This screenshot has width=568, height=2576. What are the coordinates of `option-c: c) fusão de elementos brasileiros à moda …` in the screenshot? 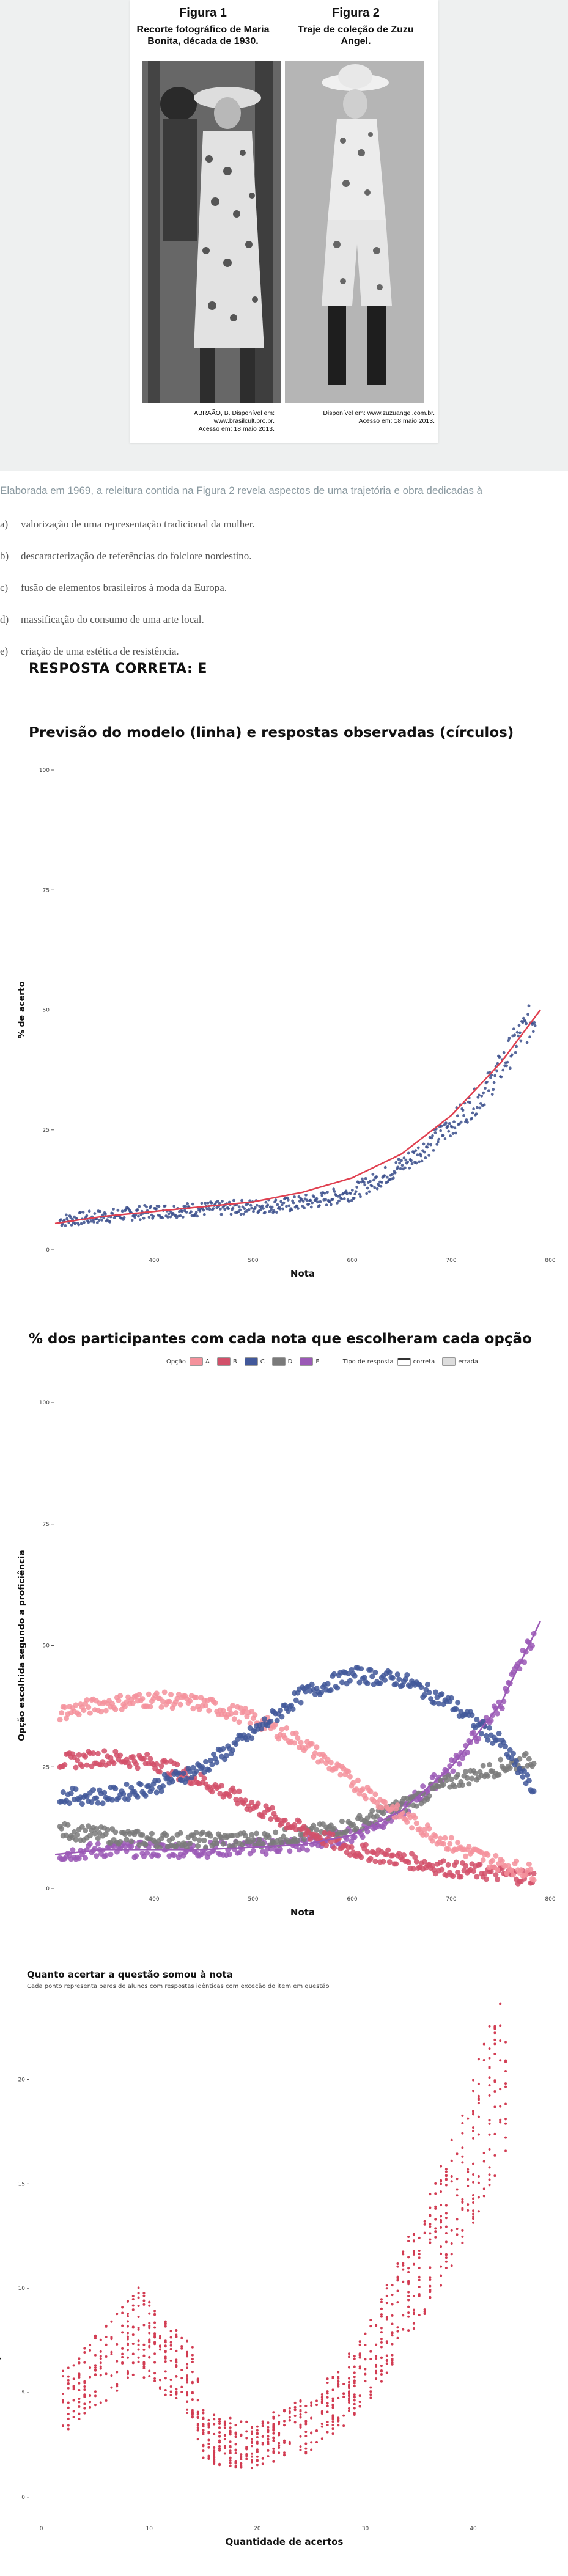 It's located at (113, 587).